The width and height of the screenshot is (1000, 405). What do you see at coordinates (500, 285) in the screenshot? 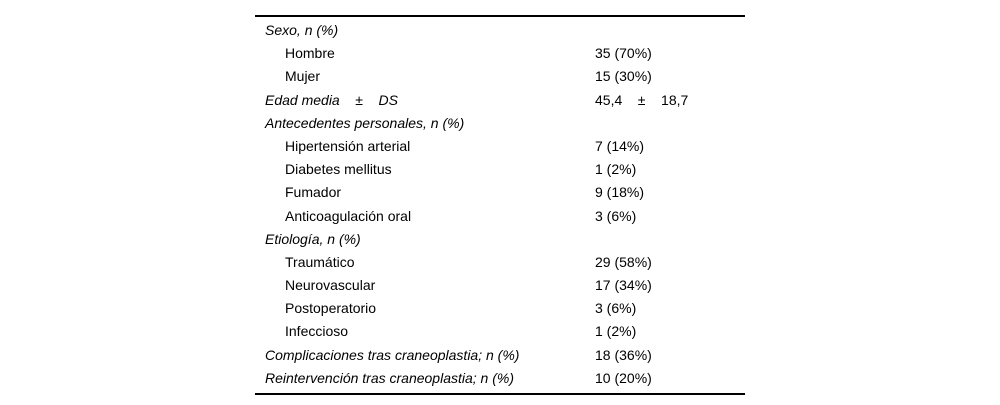
I see `table-row: Neurovascular 17 (34%)` at bounding box center [500, 285].